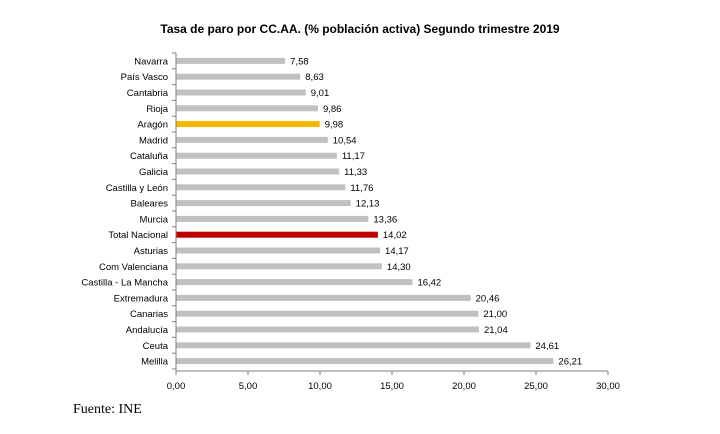 Image resolution: width=720 pixels, height=434 pixels. Describe the element at coordinates (570, 362) in the screenshot. I see `value-label-19: 26,21` at that location.